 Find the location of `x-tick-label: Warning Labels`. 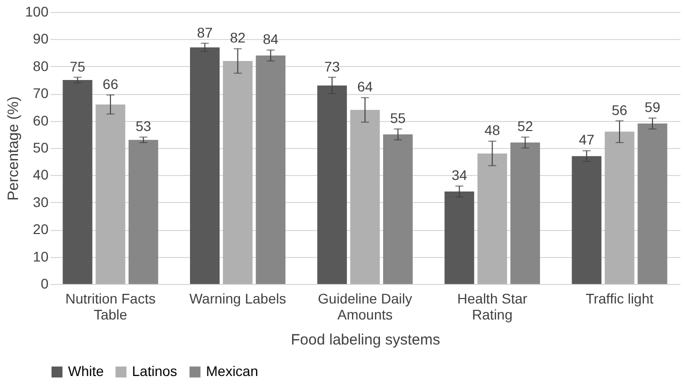

x-tick-label: Warning Labels is located at coordinates (237, 298).